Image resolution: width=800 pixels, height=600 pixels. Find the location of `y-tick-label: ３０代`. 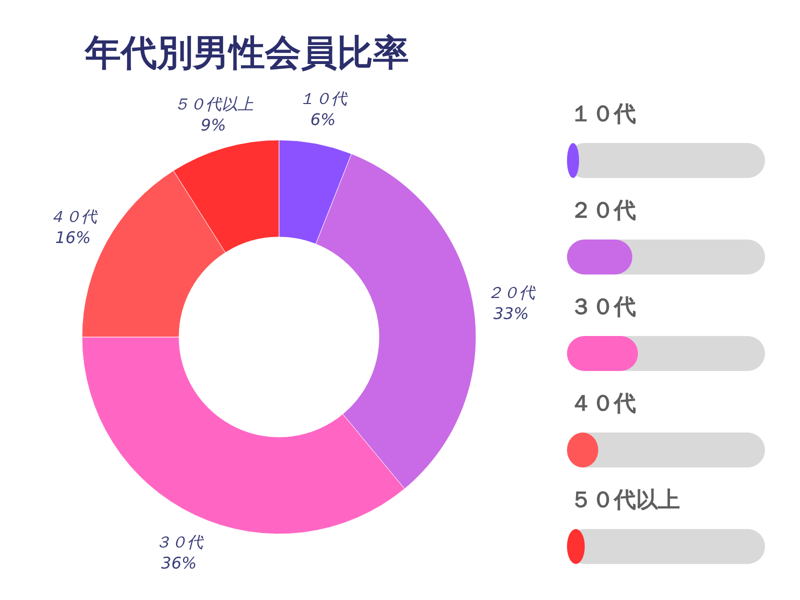

y-tick-label: ３０代 is located at coordinates (603, 307).